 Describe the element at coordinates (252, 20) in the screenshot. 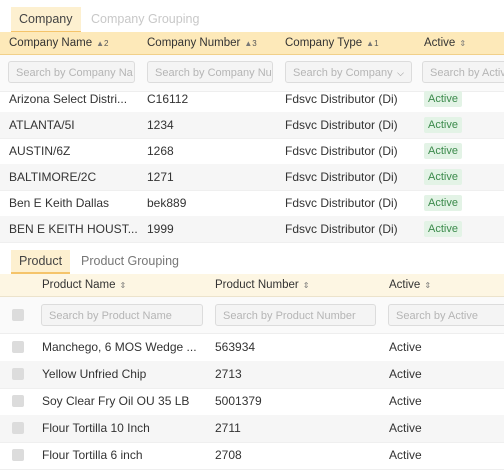

I see `company-tabbar: Company Company Grouping` at that location.